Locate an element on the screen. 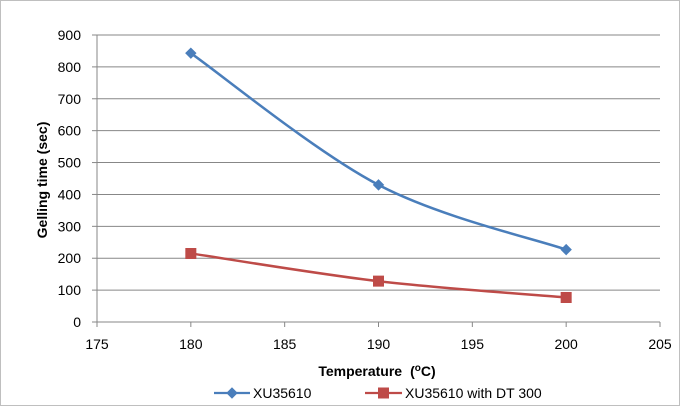 Image resolution: width=680 pixels, height=406 pixels. legend: XU35610 XU35610 with DT 300 is located at coordinates (378, 393).